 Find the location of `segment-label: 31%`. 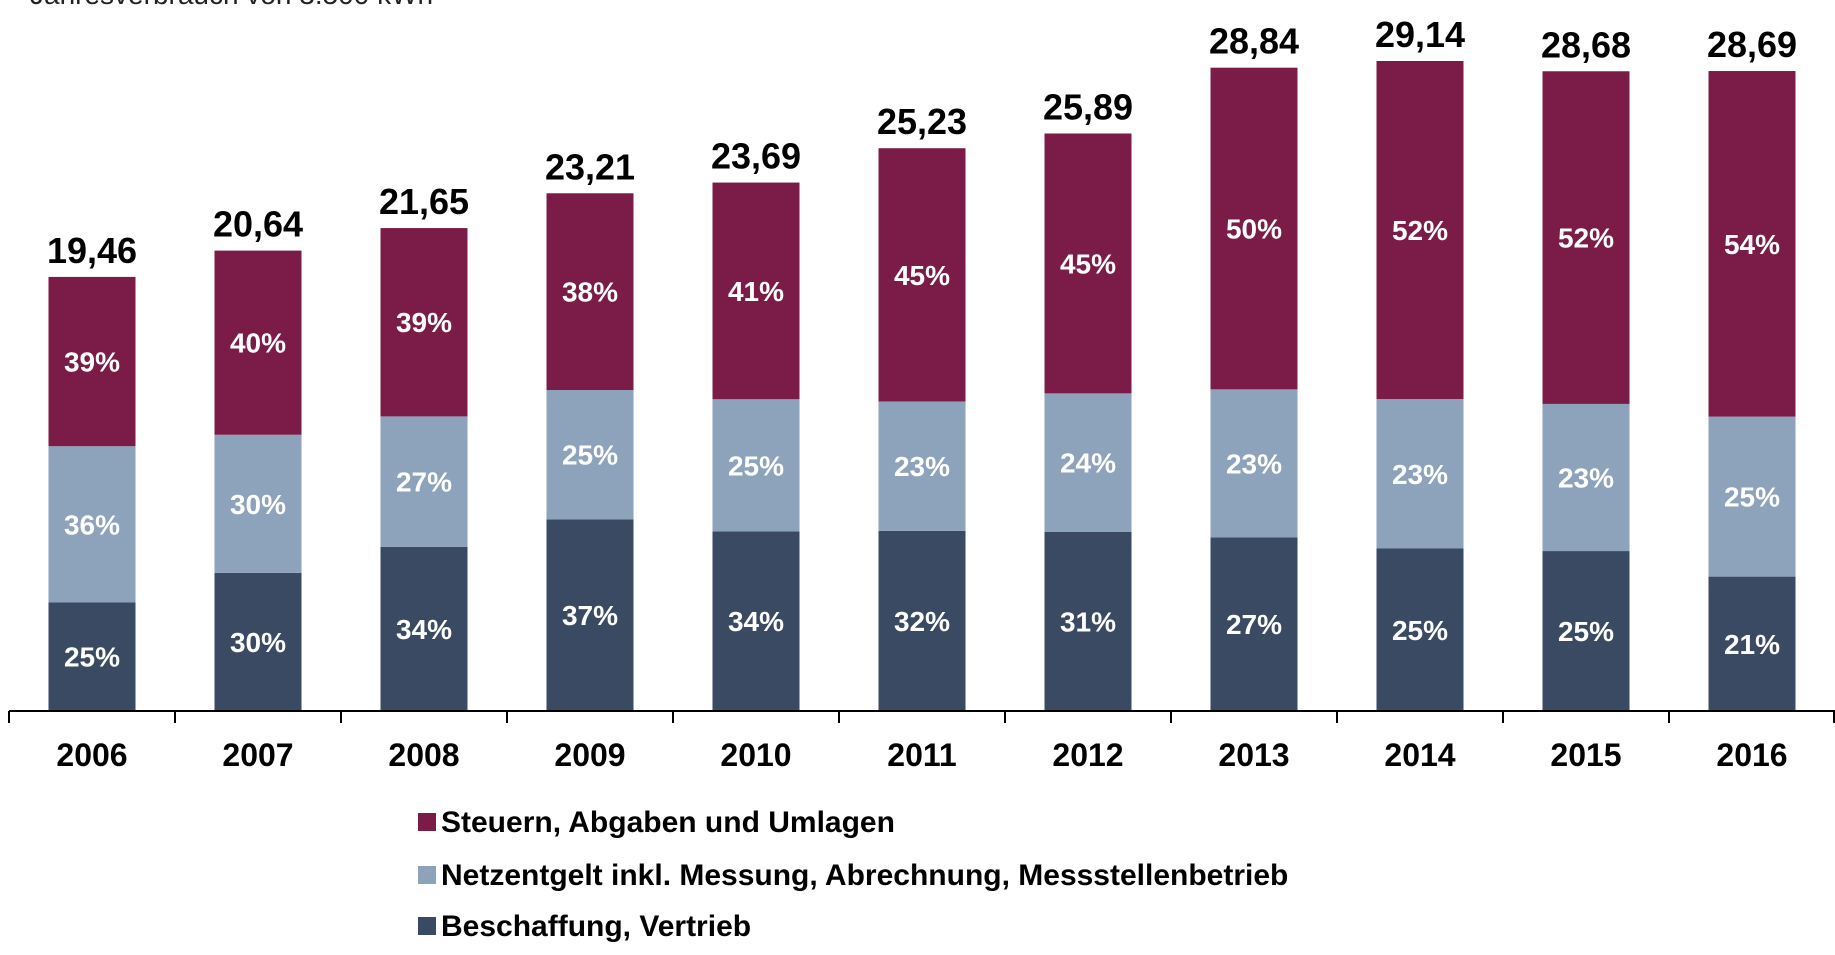

segment-label: 31% is located at coordinates (1088, 621).